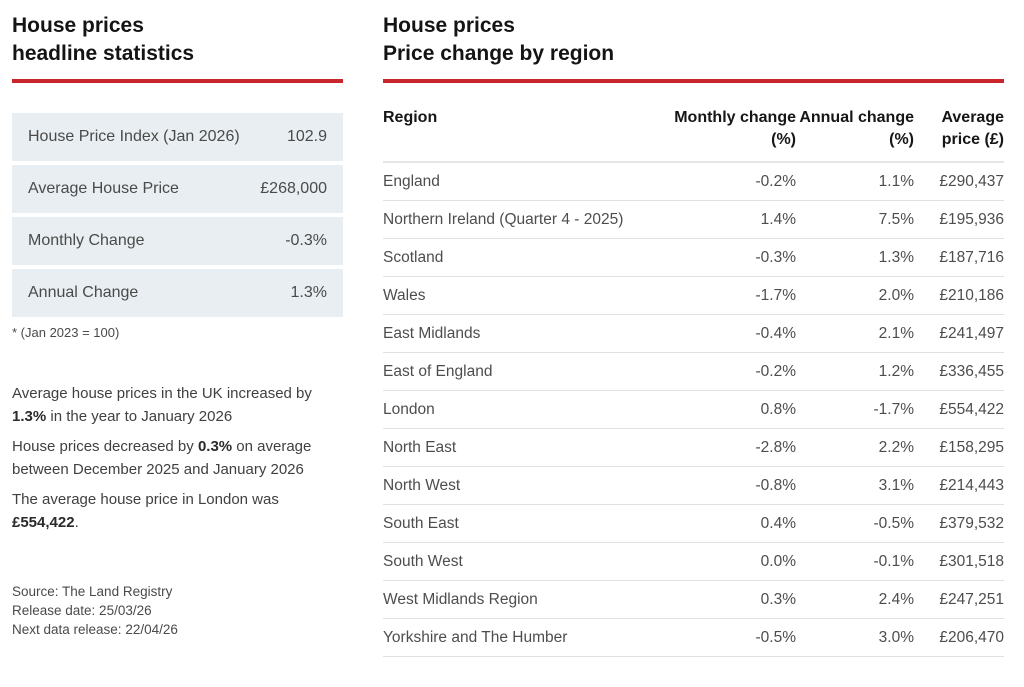 The width and height of the screenshot is (1024, 687). What do you see at coordinates (855, 637) in the screenshot?
I see `annual-change-cell: 3.0%` at bounding box center [855, 637].